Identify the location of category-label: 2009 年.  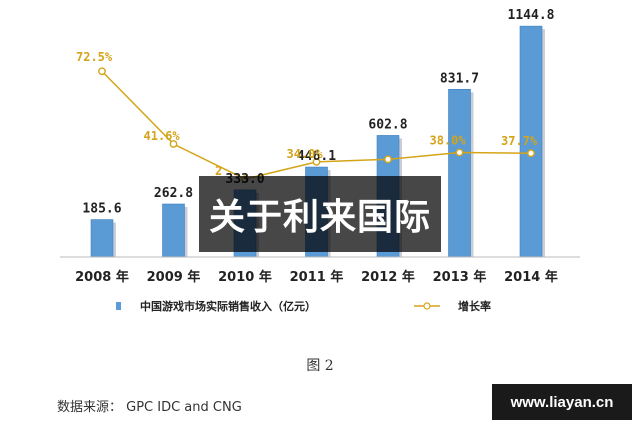
(174, 277).